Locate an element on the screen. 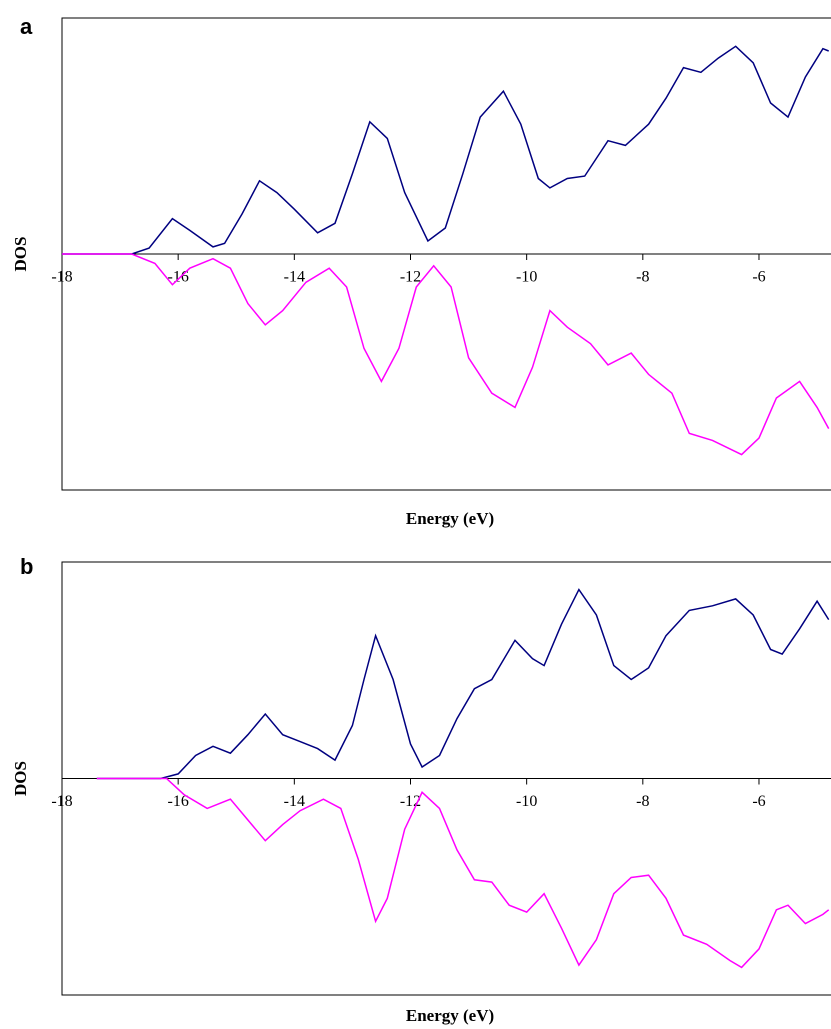  panel-label: b is located at coordinates (26, 566).